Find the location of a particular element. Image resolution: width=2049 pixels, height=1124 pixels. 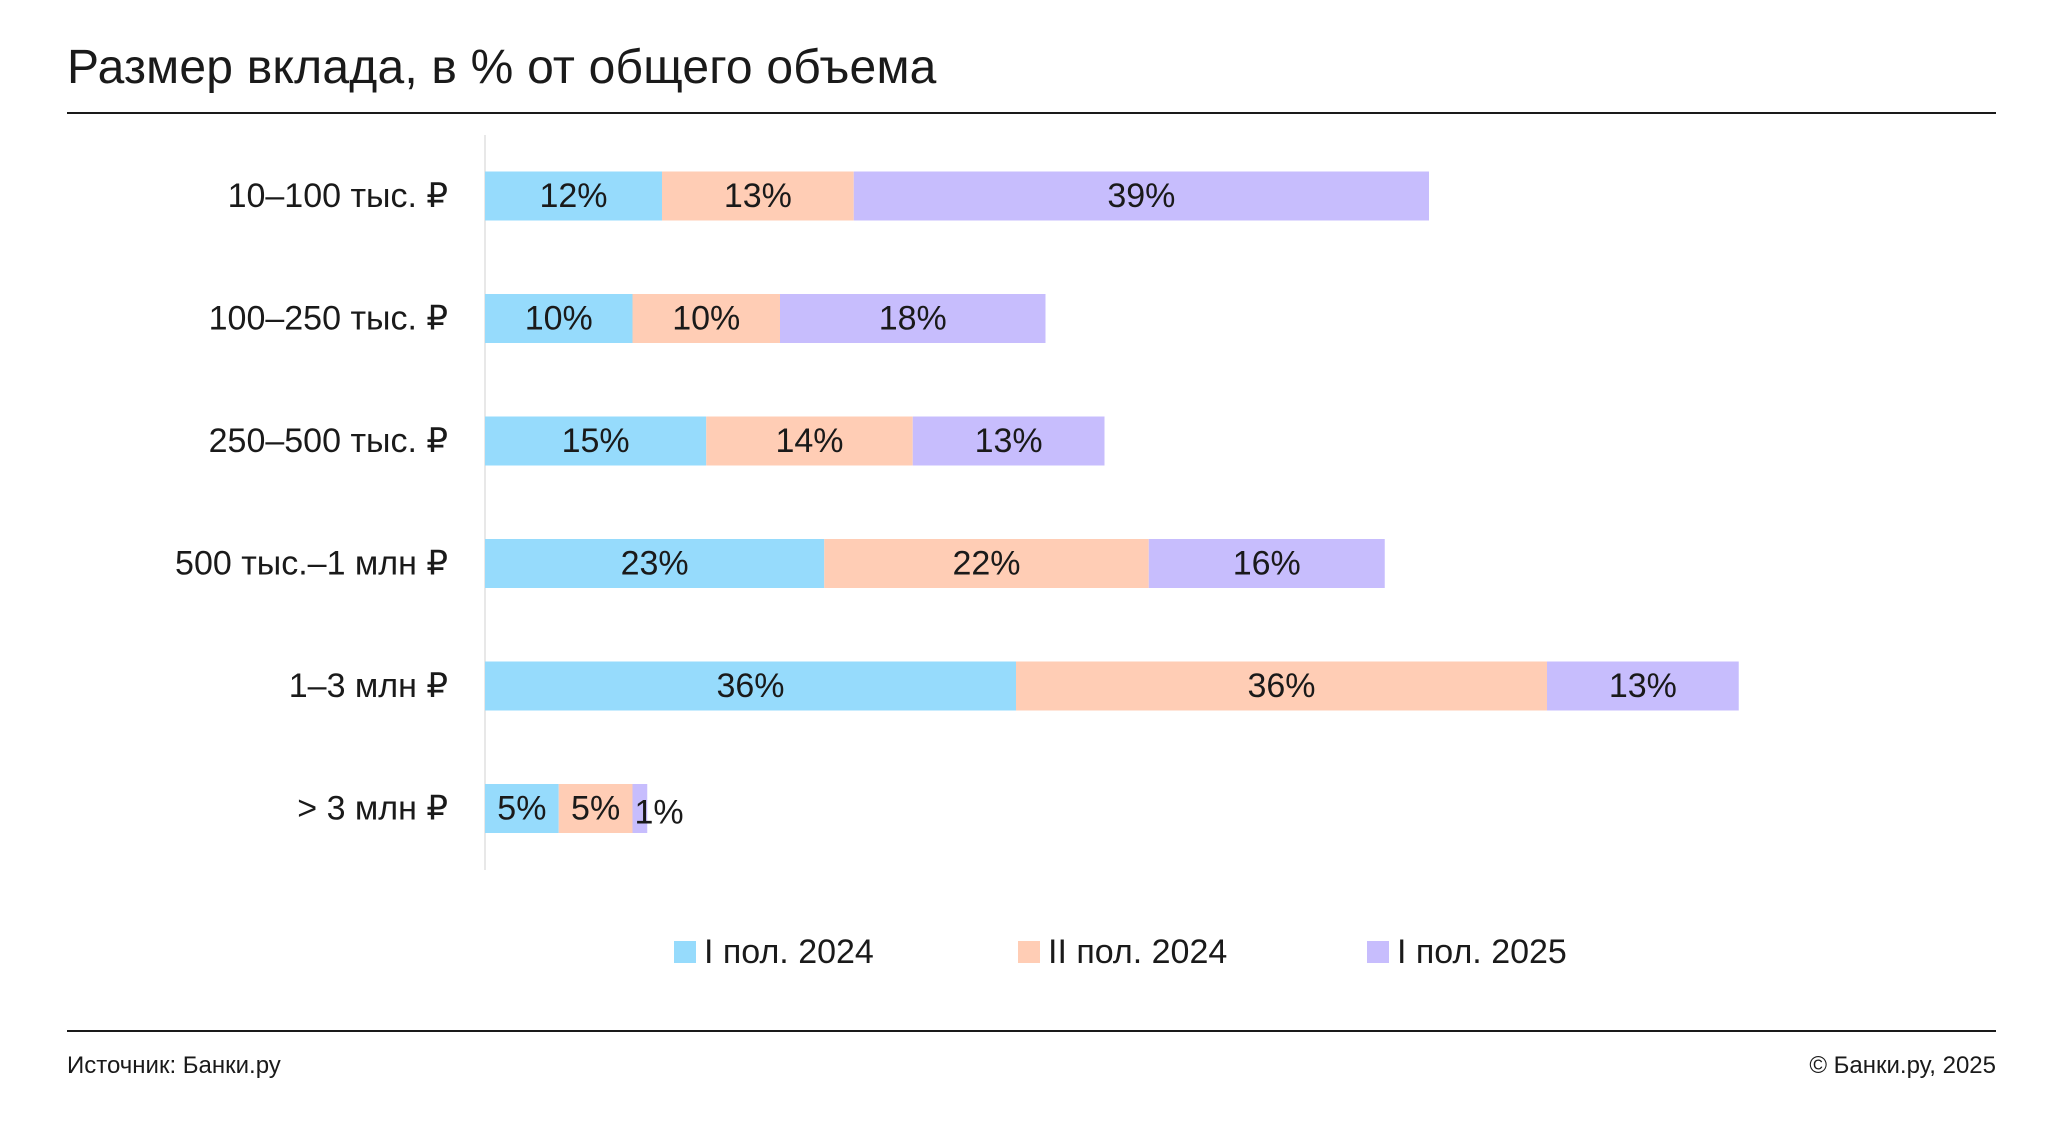

data-label: 16% is located at coordinates (1267, 564).